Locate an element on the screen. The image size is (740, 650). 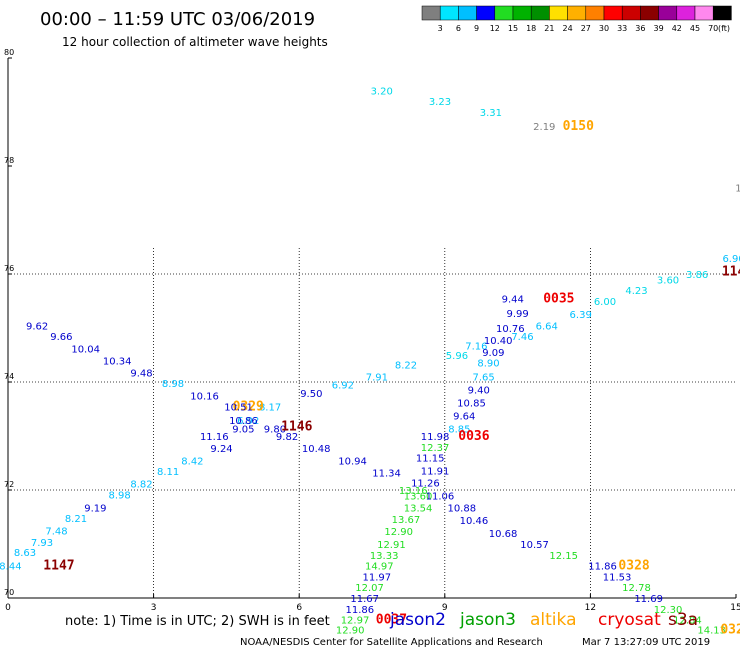
wave-height-label: 11.69 is located at coordinates (648, 599).